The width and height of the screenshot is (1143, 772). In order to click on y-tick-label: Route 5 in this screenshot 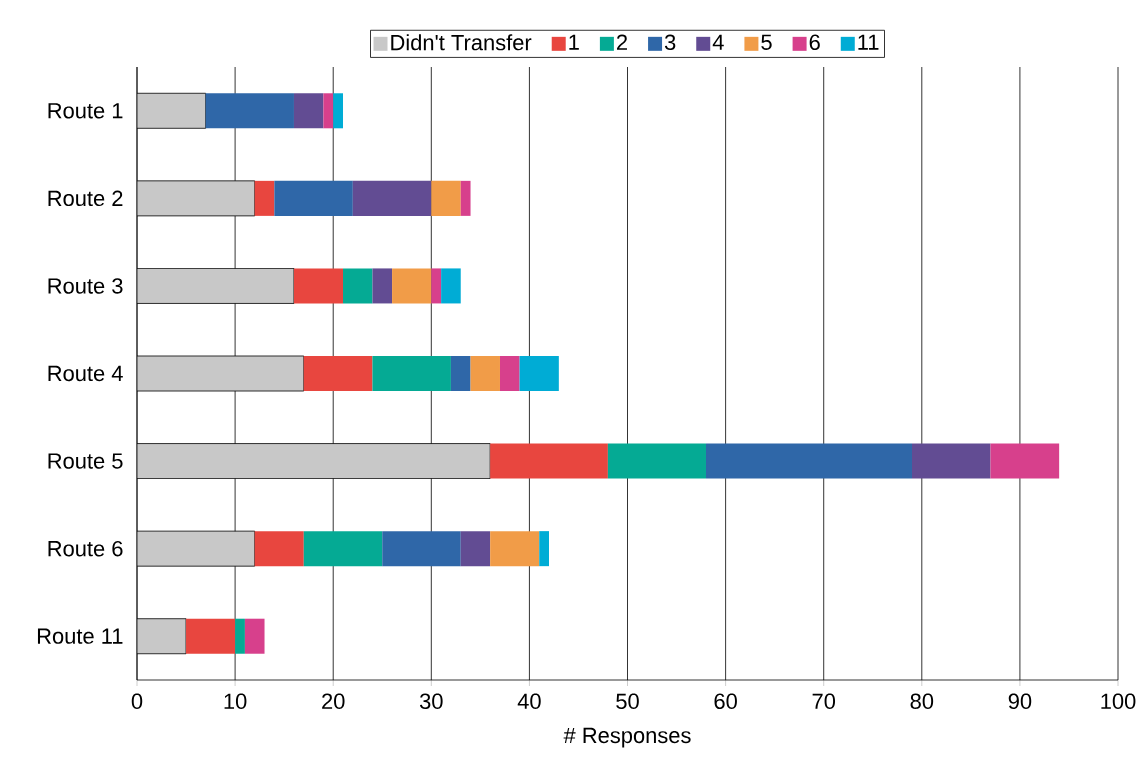, I will do `click(85, 461)`.